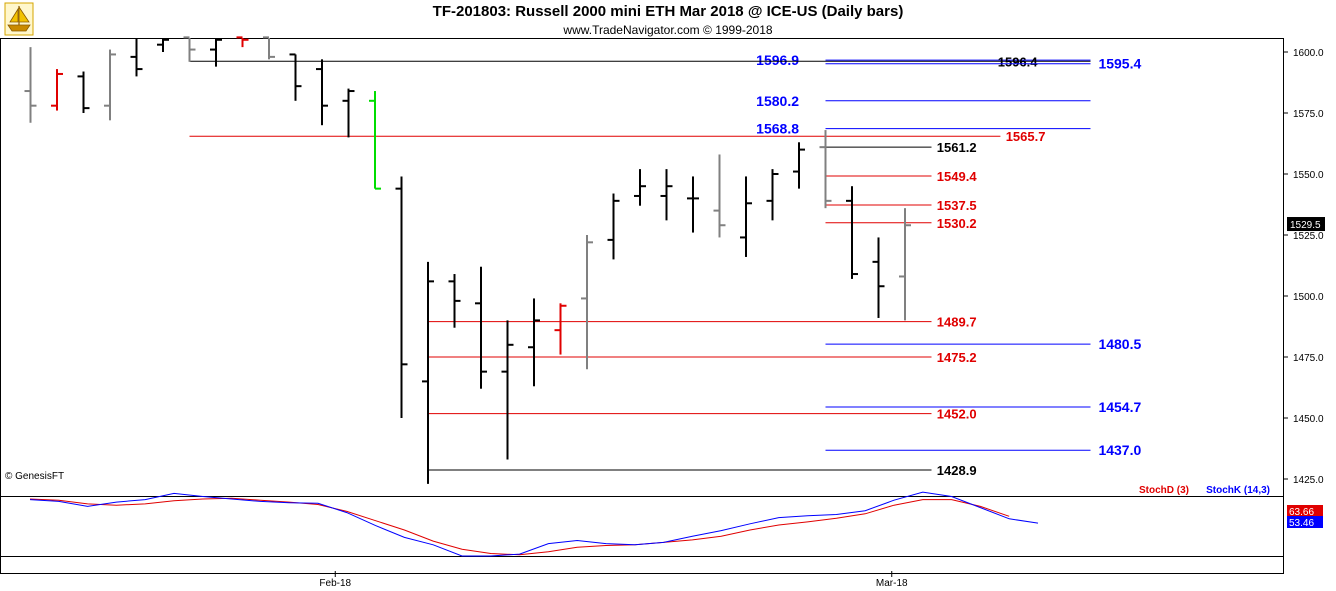 This screenshot has height=591, width=1336. What do you see at coordinates (1119, 450) in the screenshot?
I see `level-label: 1437.0` at bounding box center [1119, 450].